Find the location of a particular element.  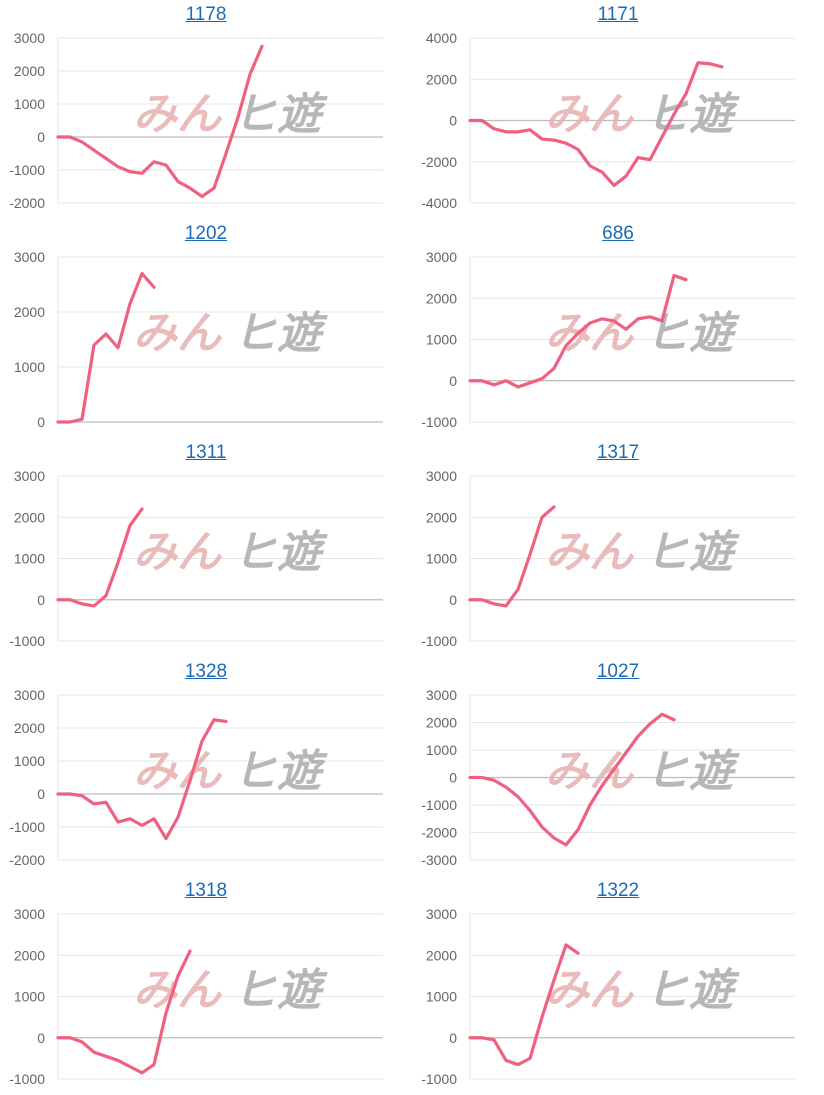

chart-title-link: 1328 is located at coordinates (206, 671).